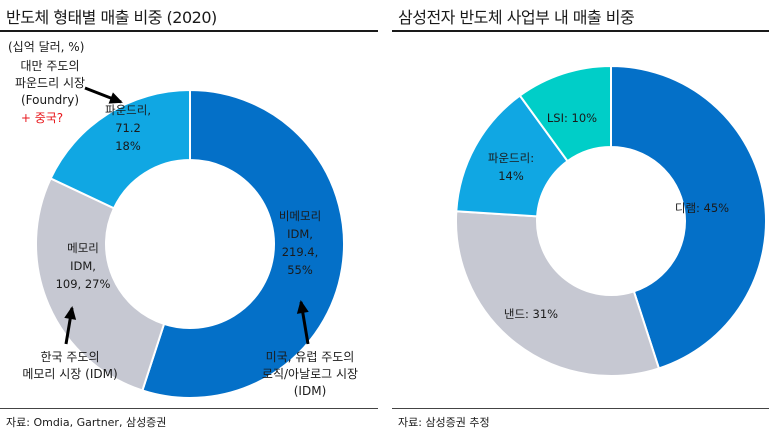 This screenshot has width=769, height=440. Describe the element at coordinates (83, 266) in the screenshot. I see `slice-label-memory-idm: 메모리 IDM, 109, 27%` at that location.